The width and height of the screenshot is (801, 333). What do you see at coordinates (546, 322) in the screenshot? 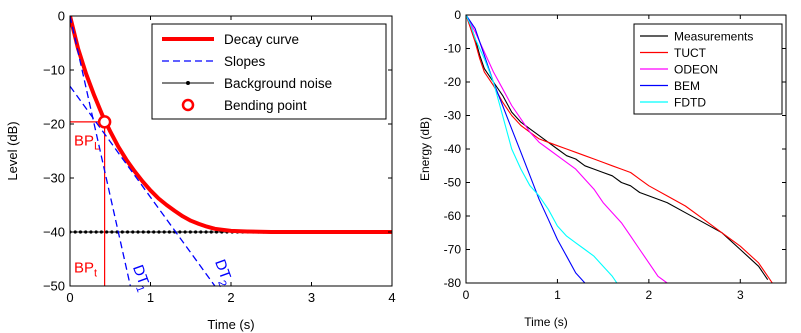
I see `energy-x-axis-label: Time (s)` at bounding box center [546, 322].